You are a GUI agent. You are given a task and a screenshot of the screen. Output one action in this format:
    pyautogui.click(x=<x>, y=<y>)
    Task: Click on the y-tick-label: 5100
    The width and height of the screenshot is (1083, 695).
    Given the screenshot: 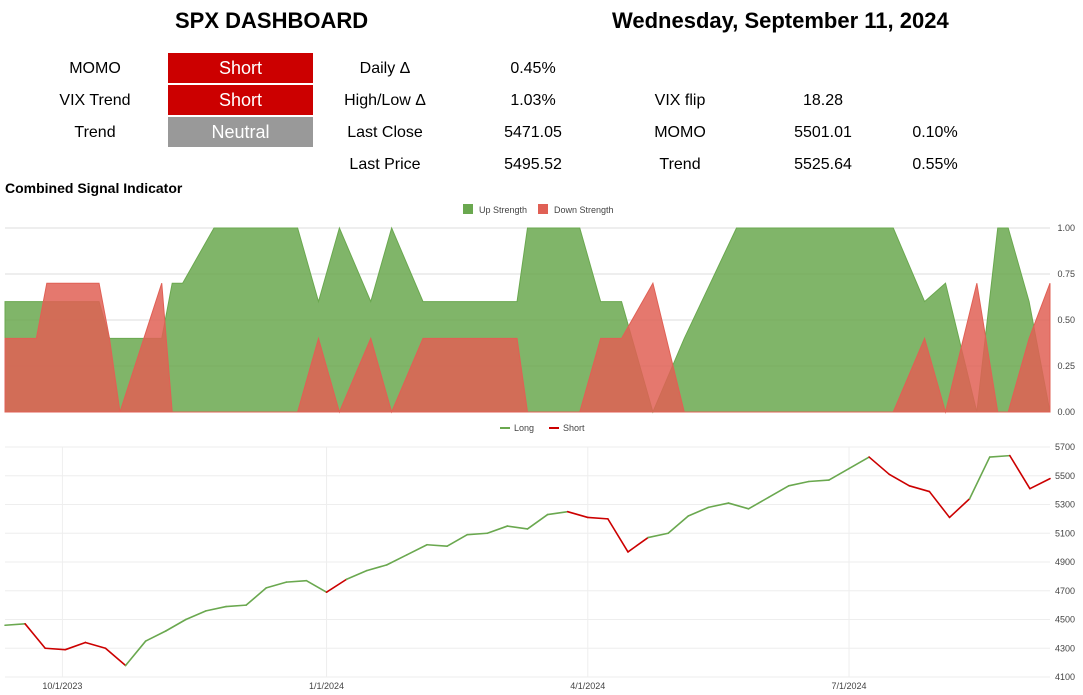 What is the action you would take?
    pyautogui.click(x=1065, y=533)
    